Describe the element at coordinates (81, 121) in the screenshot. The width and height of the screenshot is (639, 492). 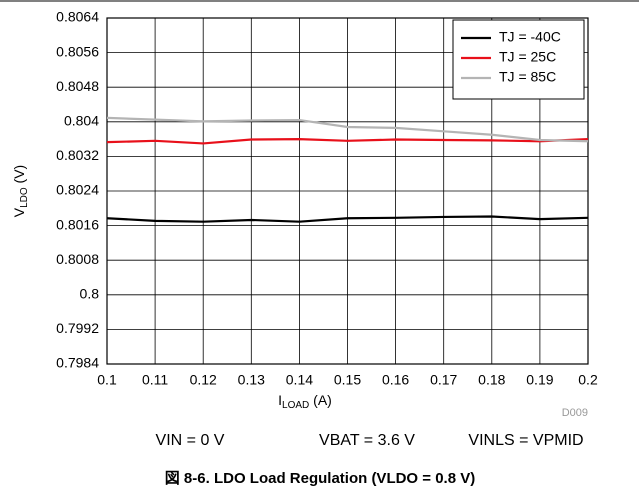
I see `y-tick-label: 0.804` at that location.